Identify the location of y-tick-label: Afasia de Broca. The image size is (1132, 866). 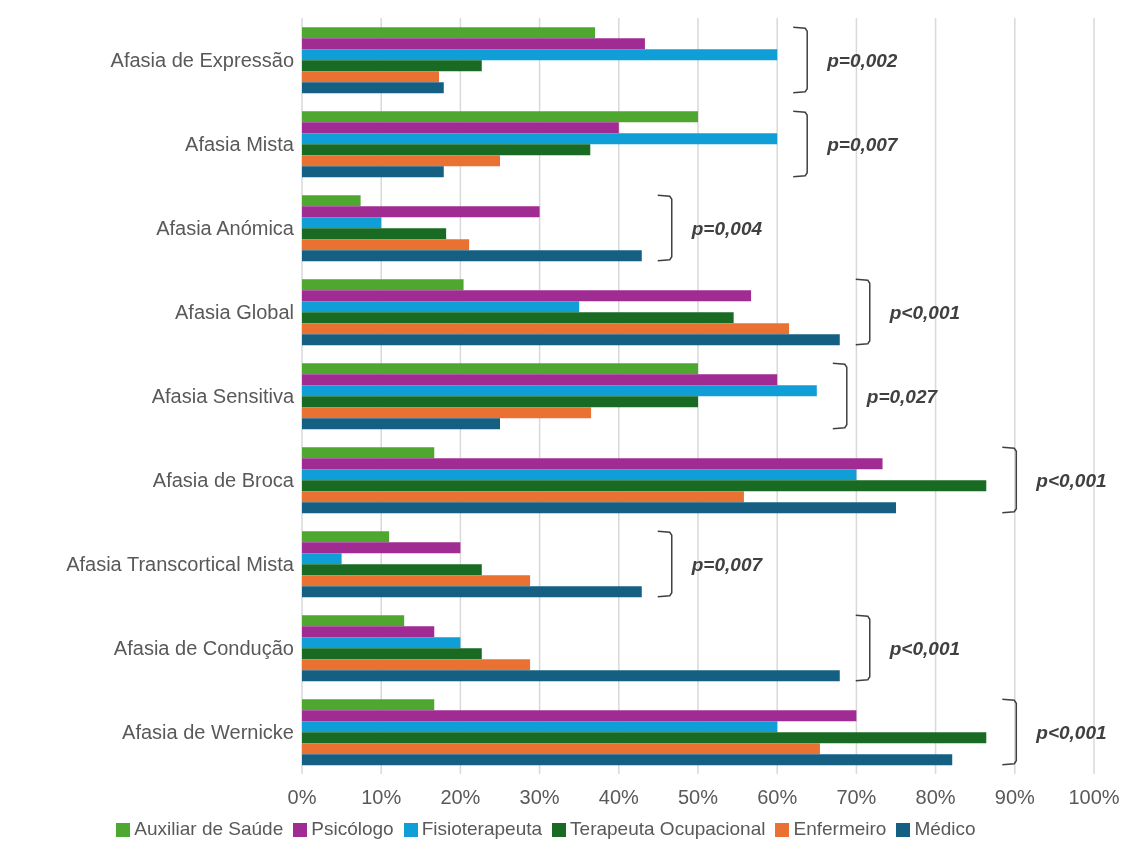
(223, 480).